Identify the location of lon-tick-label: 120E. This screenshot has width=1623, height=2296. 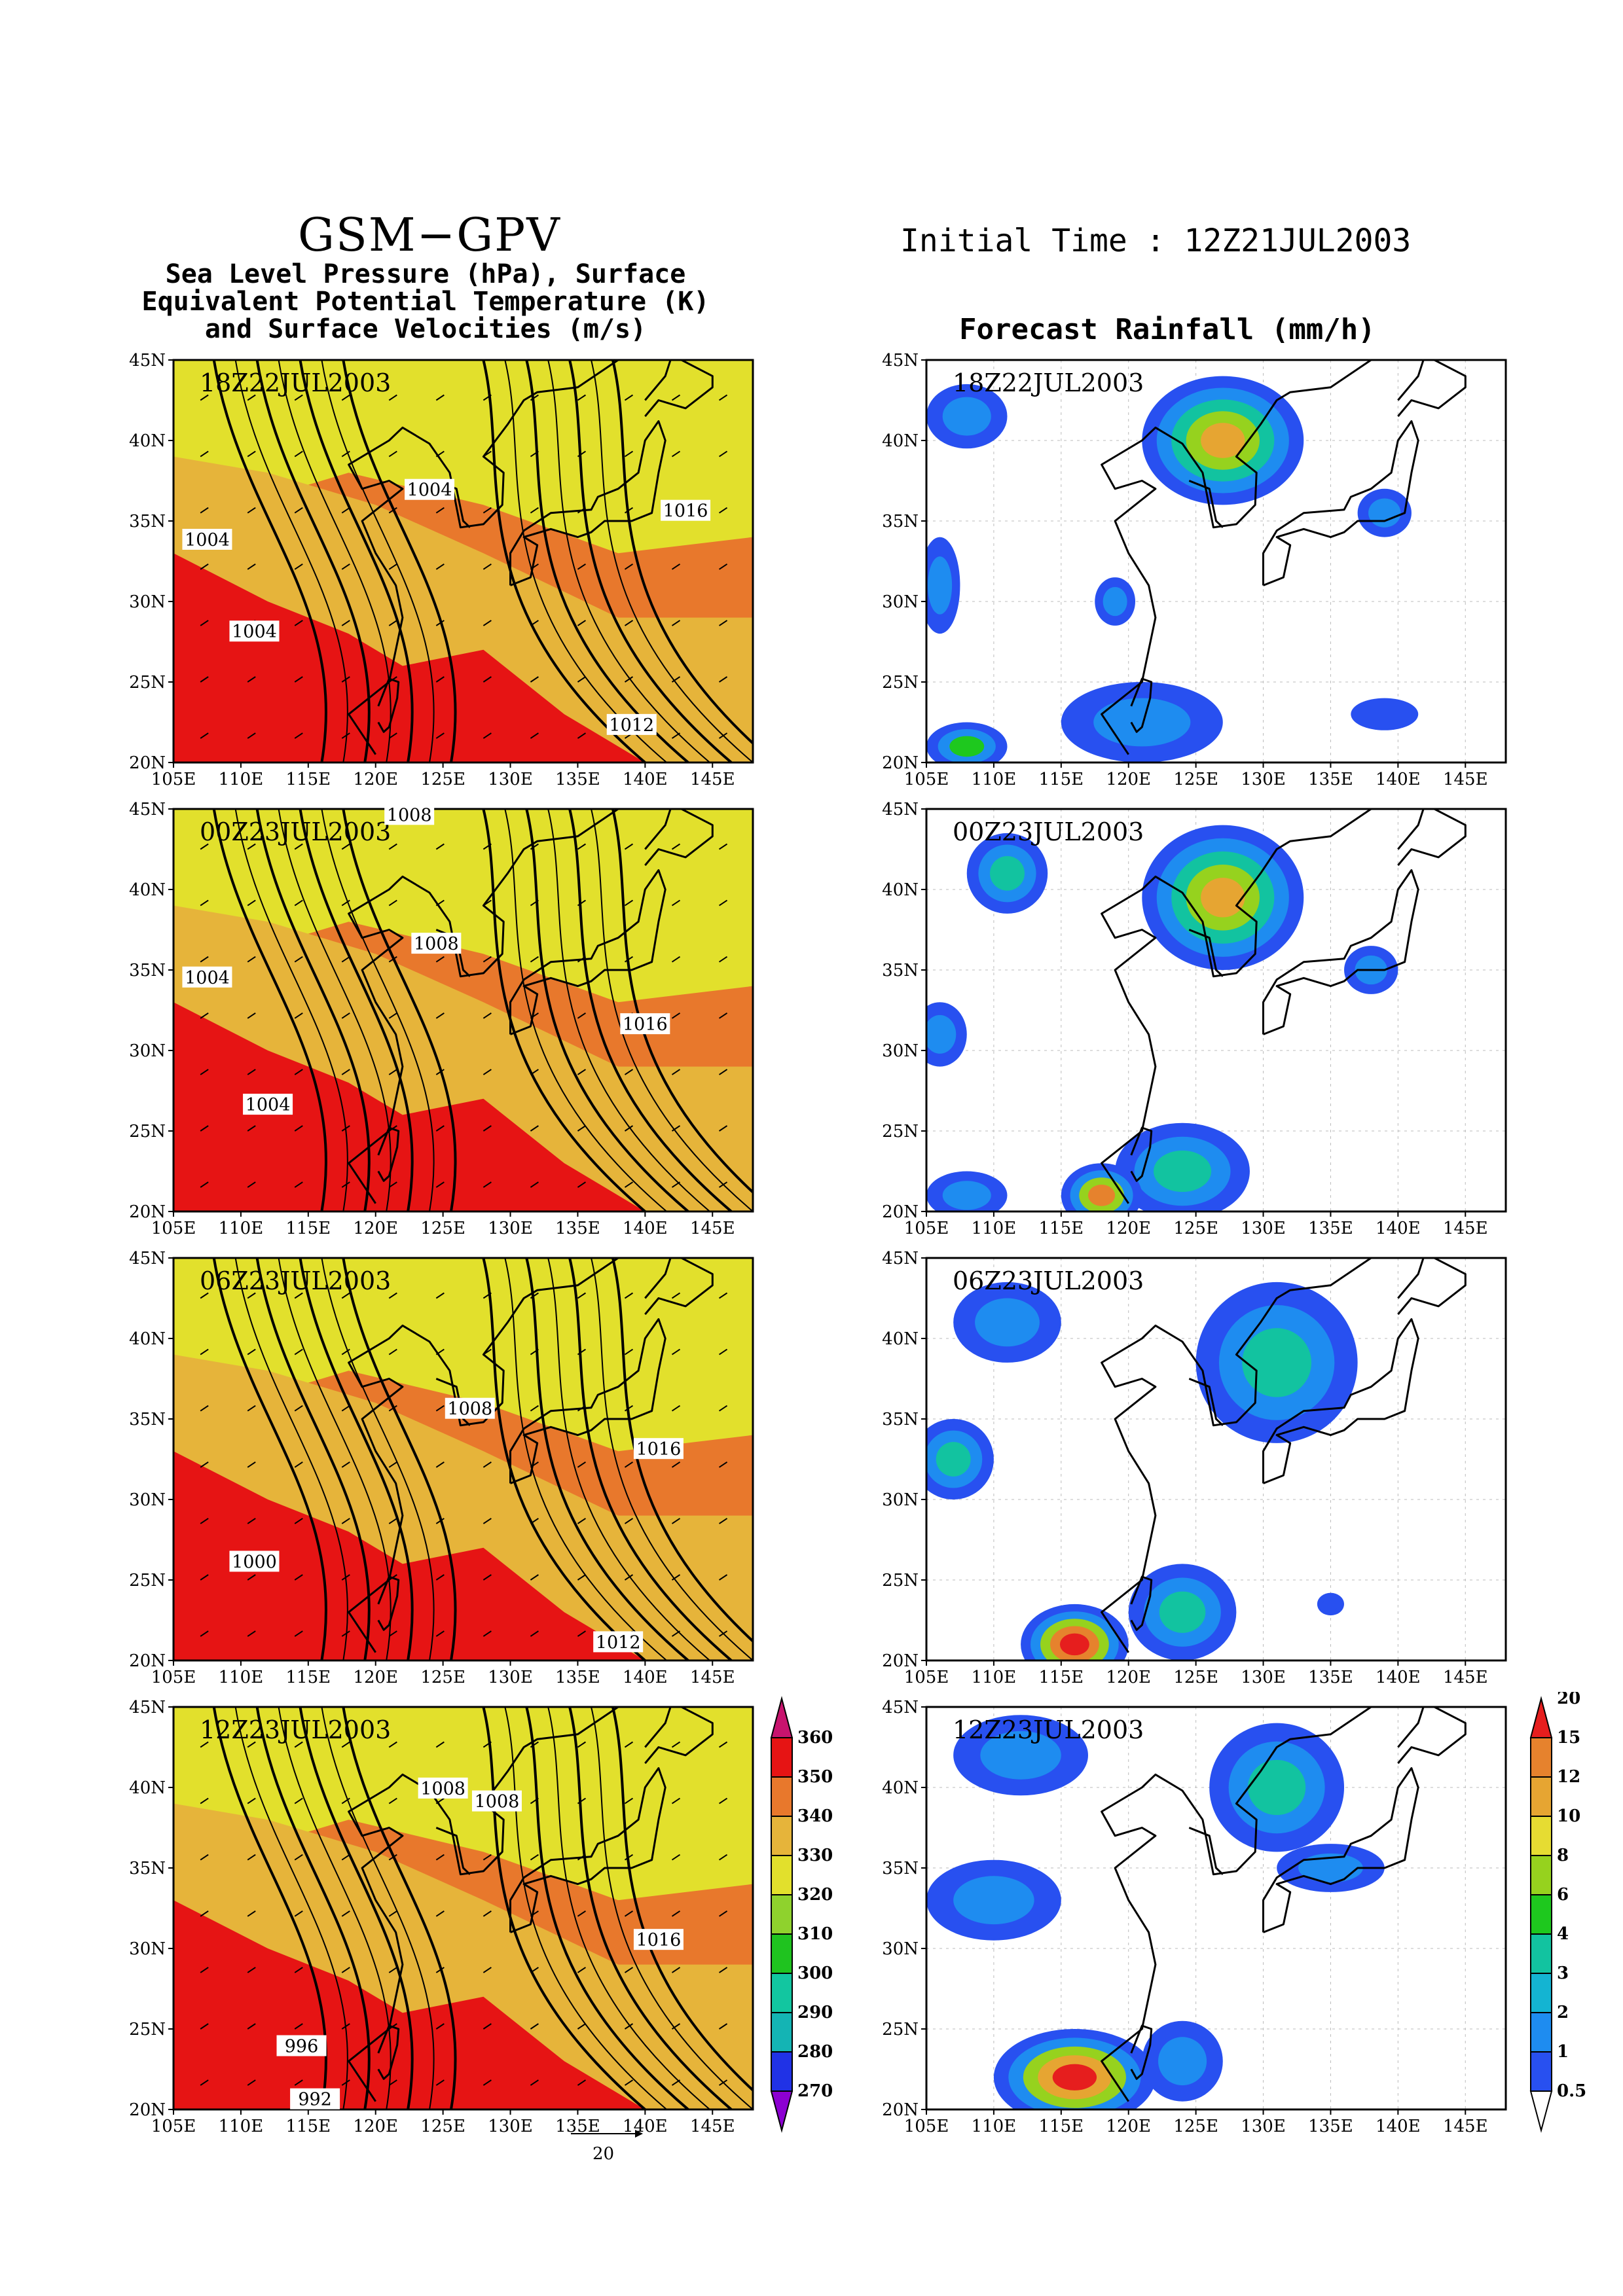
(375, 2126).